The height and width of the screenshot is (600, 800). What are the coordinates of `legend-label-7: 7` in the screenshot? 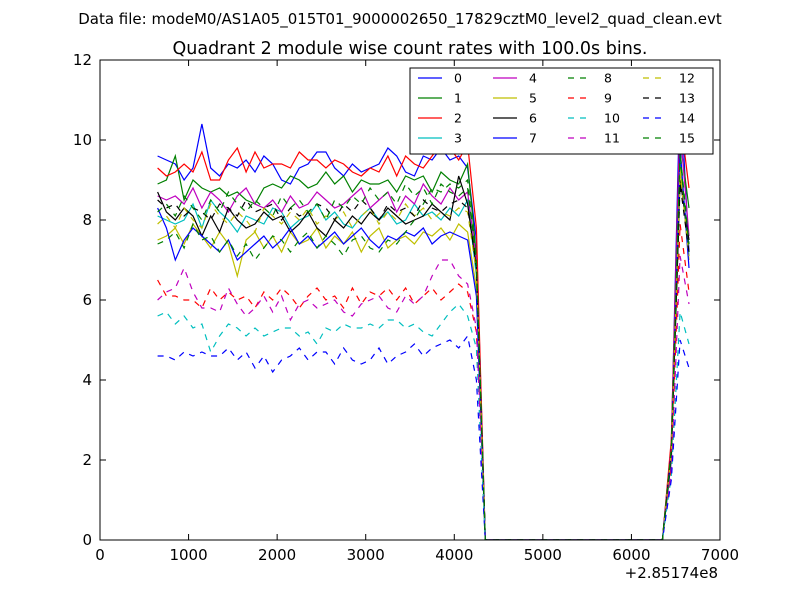 It's located at (533, 138).